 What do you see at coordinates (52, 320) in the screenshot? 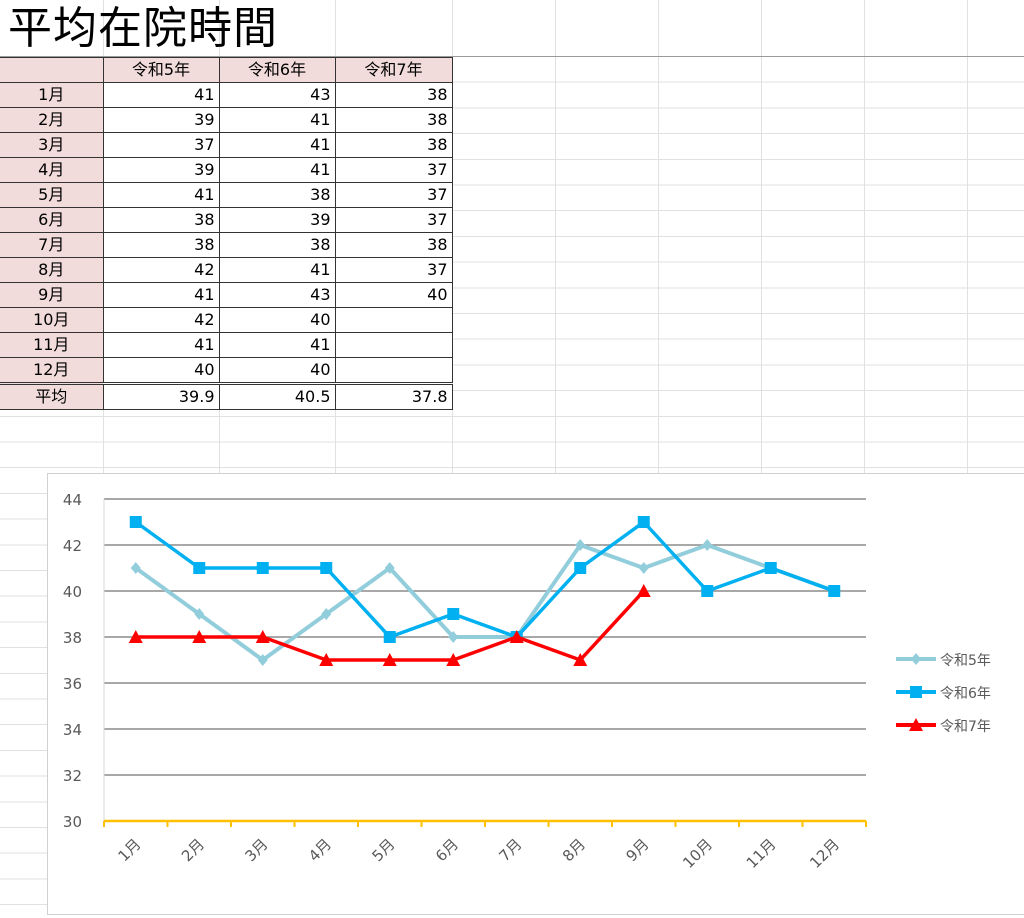
I see `row-label: 10月` at bounding box center [52, 320].